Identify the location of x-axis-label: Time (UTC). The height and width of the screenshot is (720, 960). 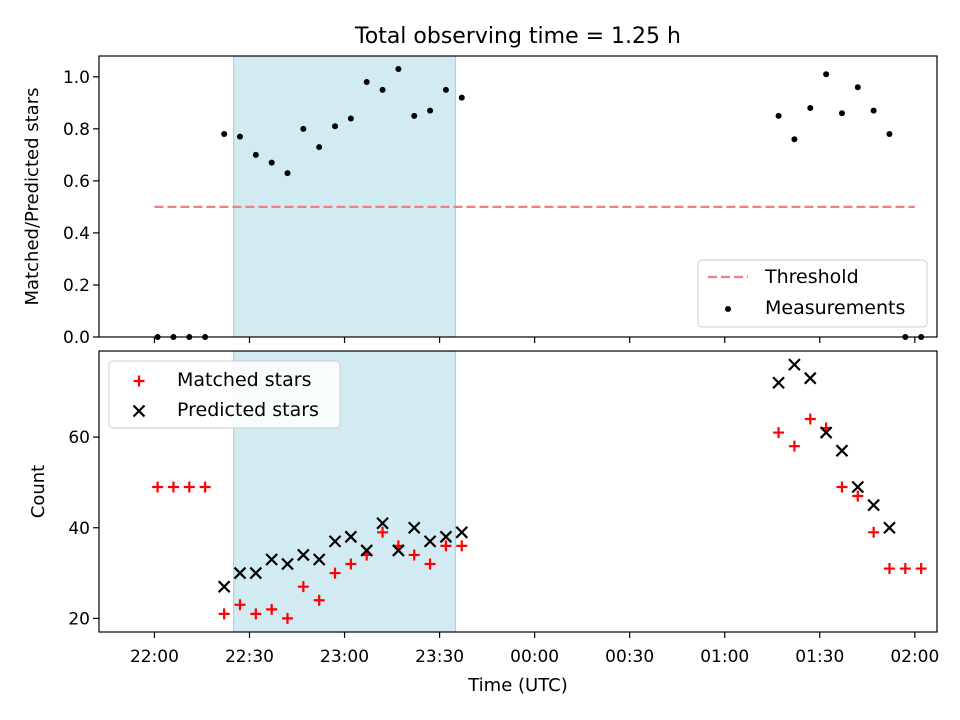
(517, 685).